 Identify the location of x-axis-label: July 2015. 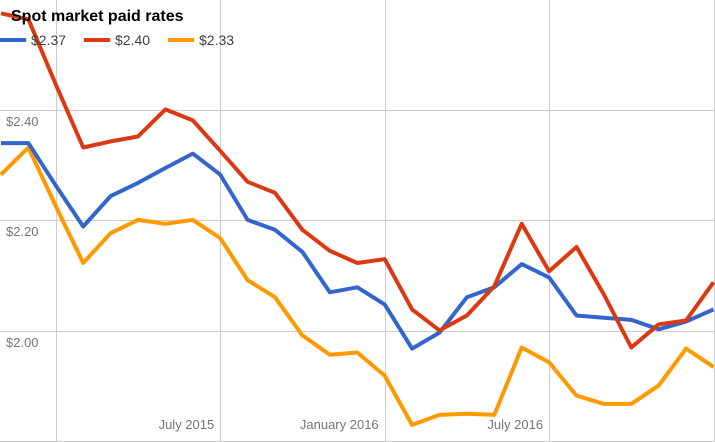
(186, 424).